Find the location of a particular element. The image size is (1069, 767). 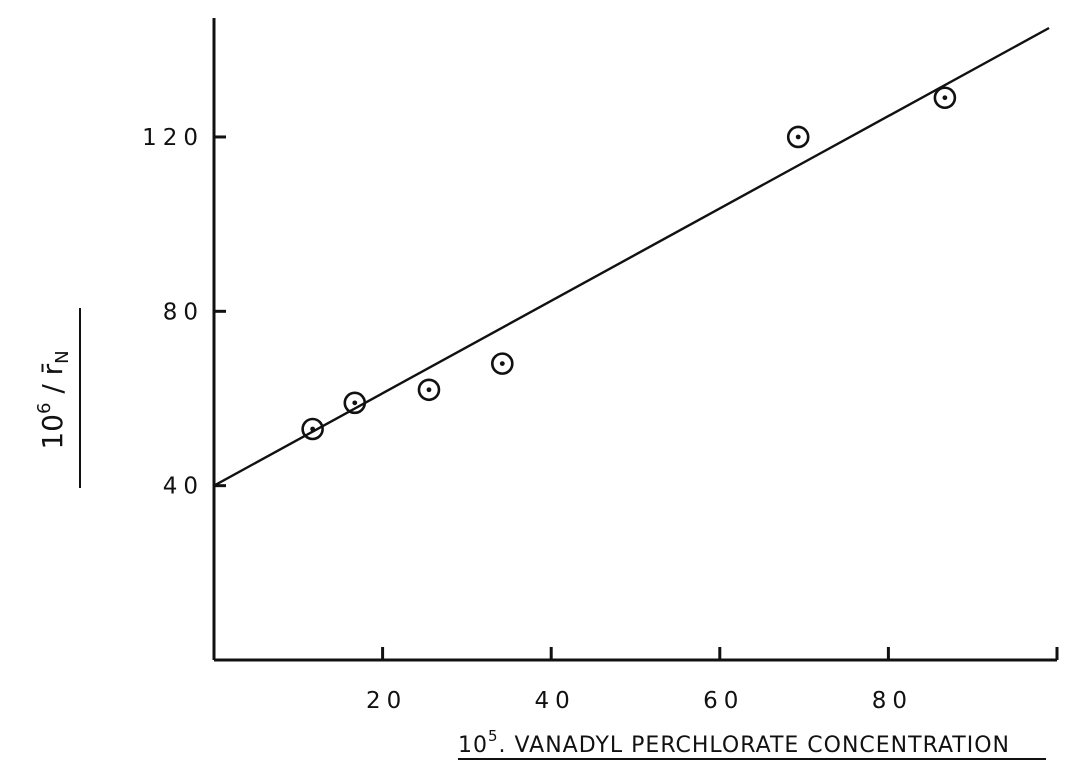

y-tick-label: 80 is located at coordinates (183, 312).